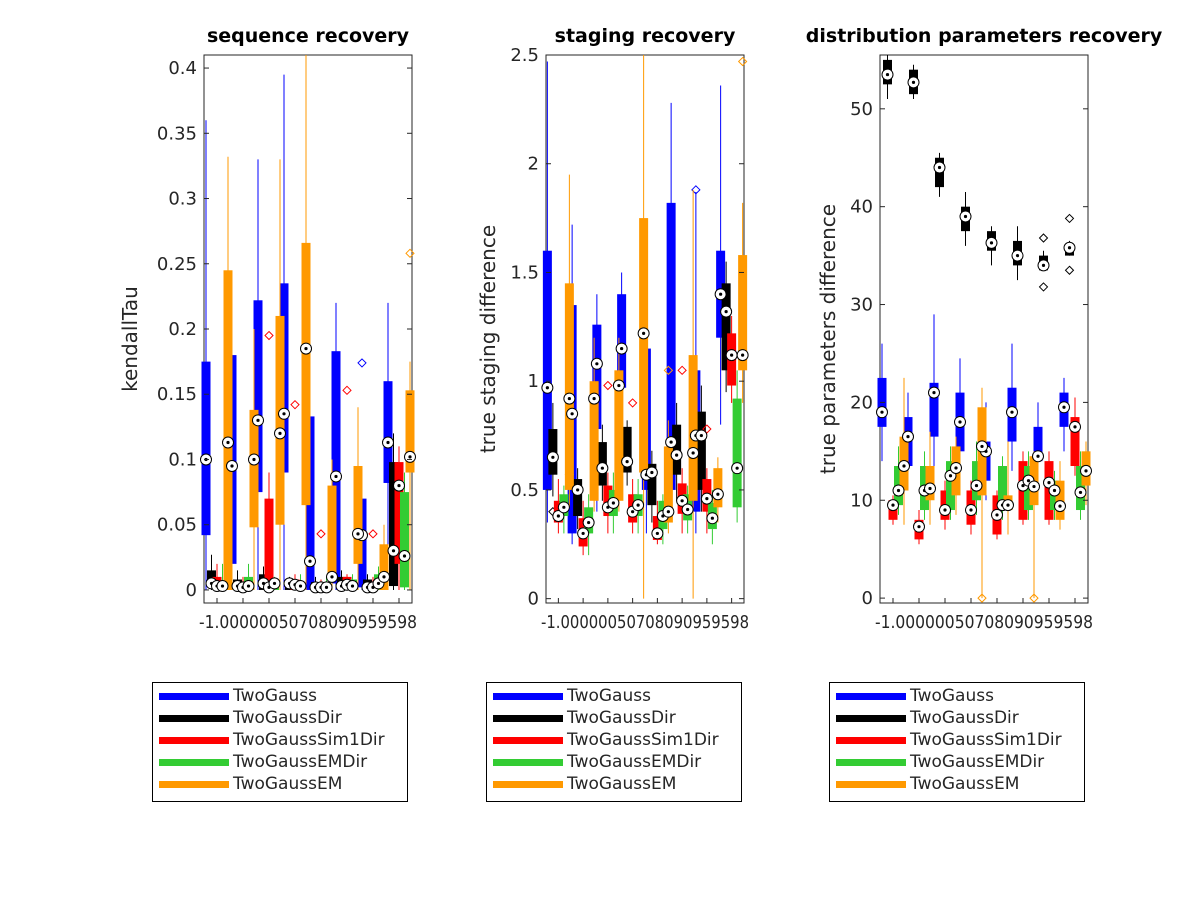 The image size is (1200, 900). I want to click on legend-label: TwoGaussDir, so click(287, 718).